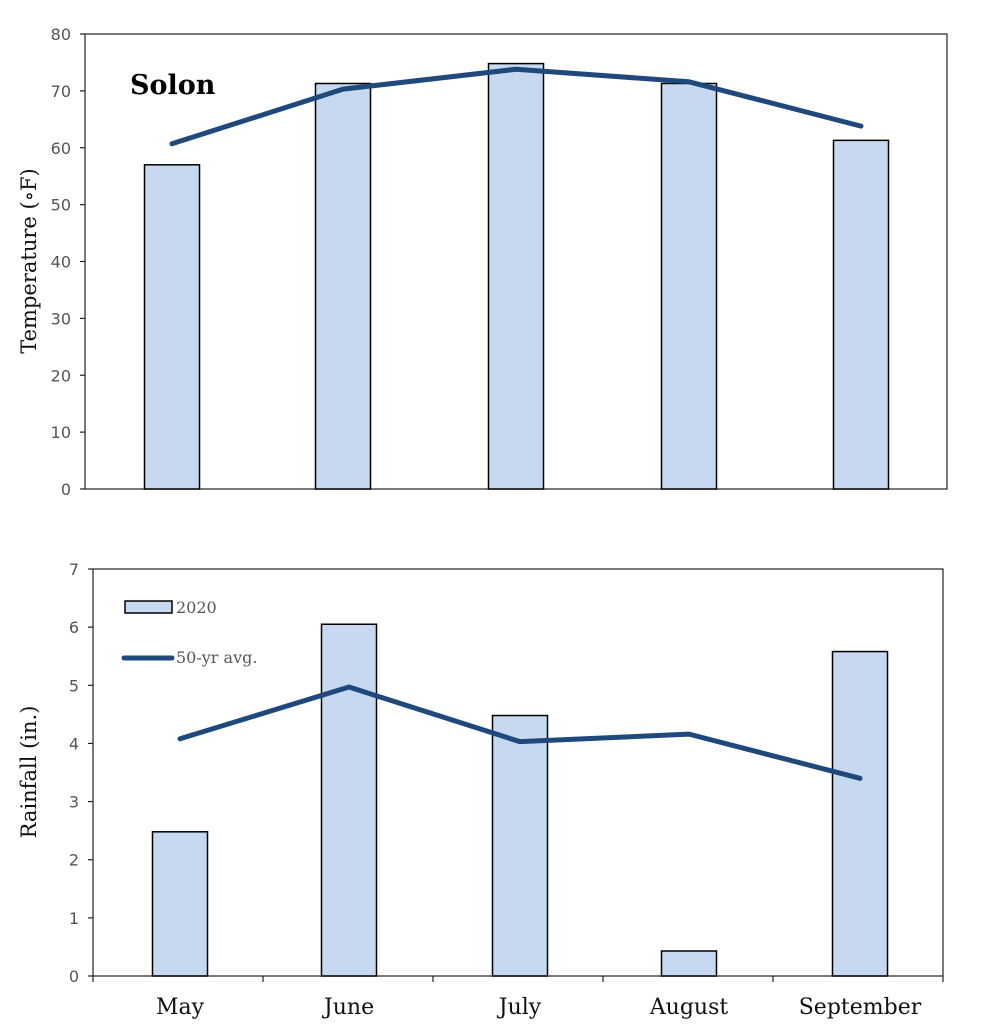  I want to click on y-tick-label: 6, so click(74, 627).